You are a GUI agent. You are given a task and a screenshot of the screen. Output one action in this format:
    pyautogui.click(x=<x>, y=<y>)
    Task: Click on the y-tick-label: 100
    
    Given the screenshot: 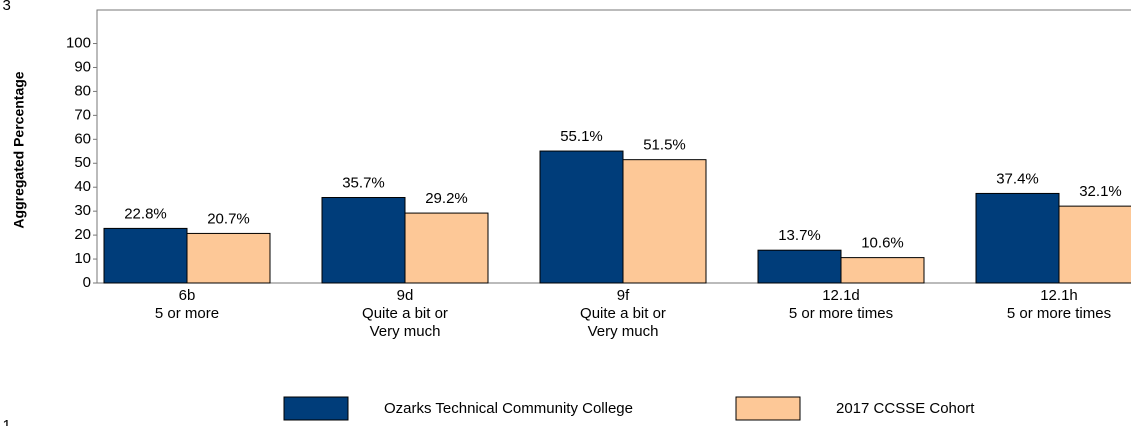 What is the action you would take?
    pyautogui.click(x=78, y=42)
    